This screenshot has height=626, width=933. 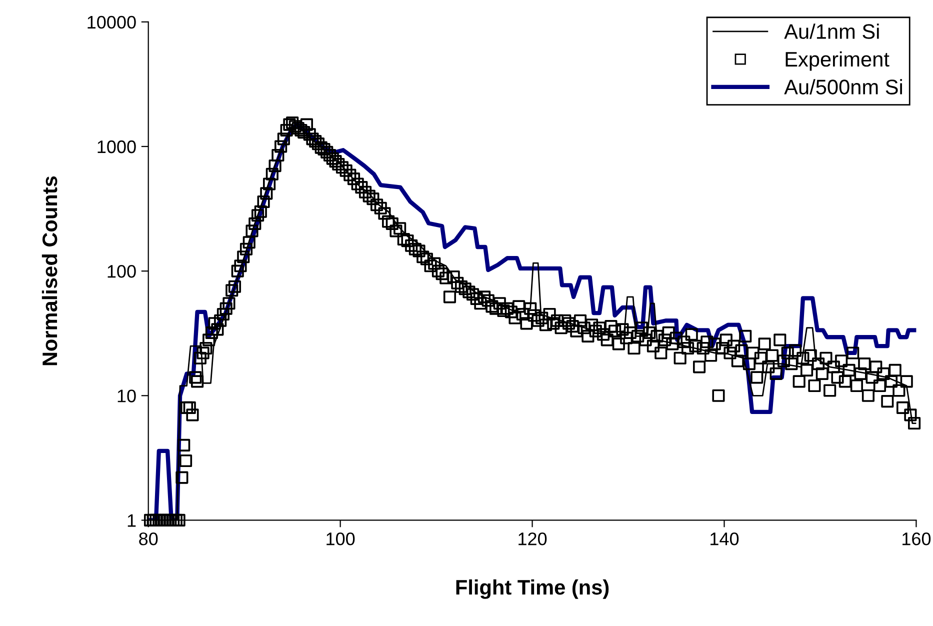 I want to click on y-tick-label: 10000, so click(x=112, y=22).